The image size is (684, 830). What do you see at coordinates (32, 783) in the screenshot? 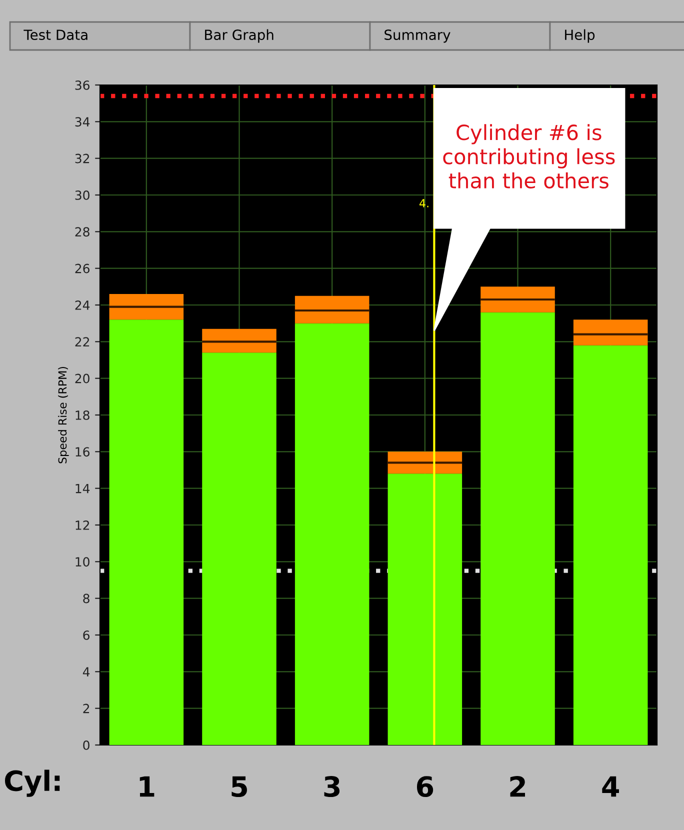
I see `x-axis-title: Cyl:` at bounding box center [32, 783].